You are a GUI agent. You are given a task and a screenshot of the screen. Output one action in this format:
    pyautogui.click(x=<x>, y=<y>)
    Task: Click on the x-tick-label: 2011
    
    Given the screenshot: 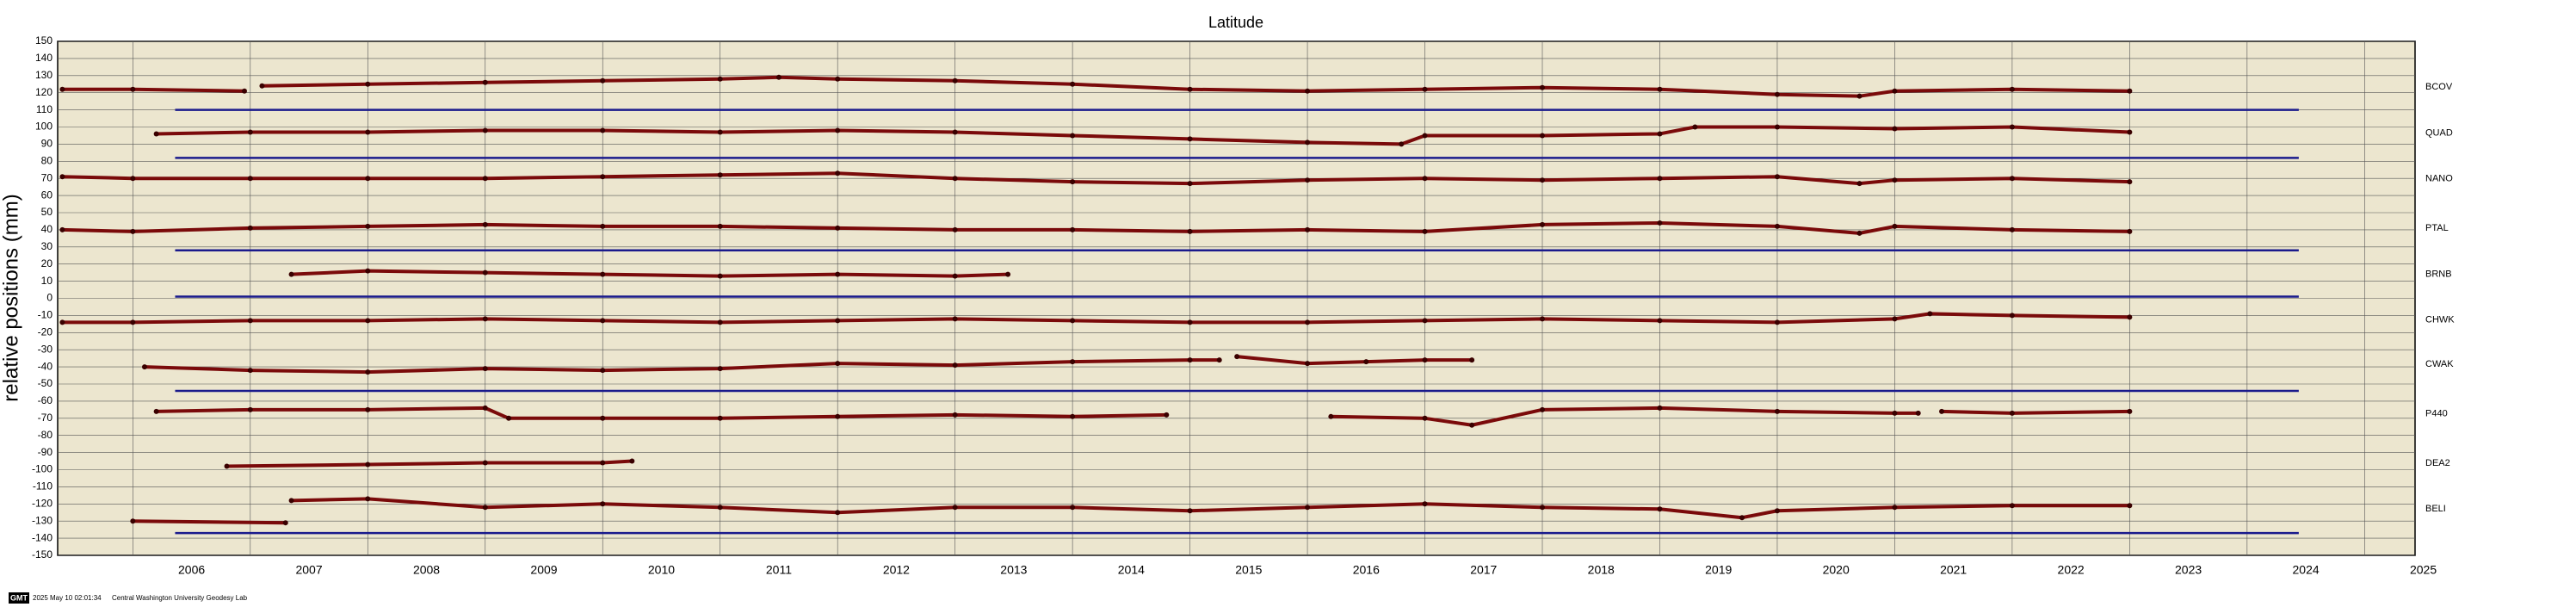 What is the action you would take?
    pyautogui.click(x=779, y=570)
    